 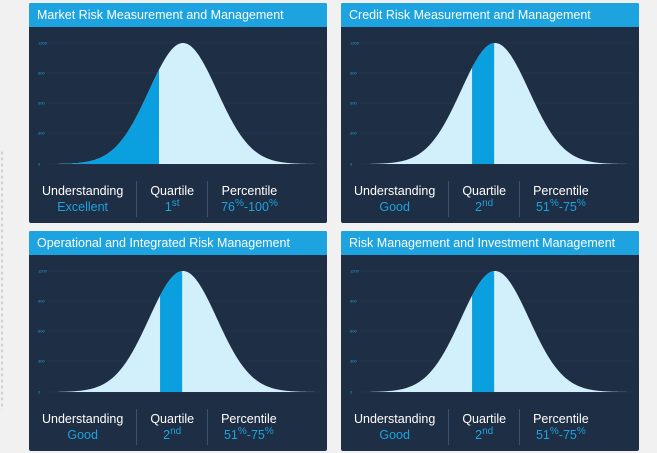 I want to click on card-title: Market Risk Measurement and Management, so click(x=178, y=15).